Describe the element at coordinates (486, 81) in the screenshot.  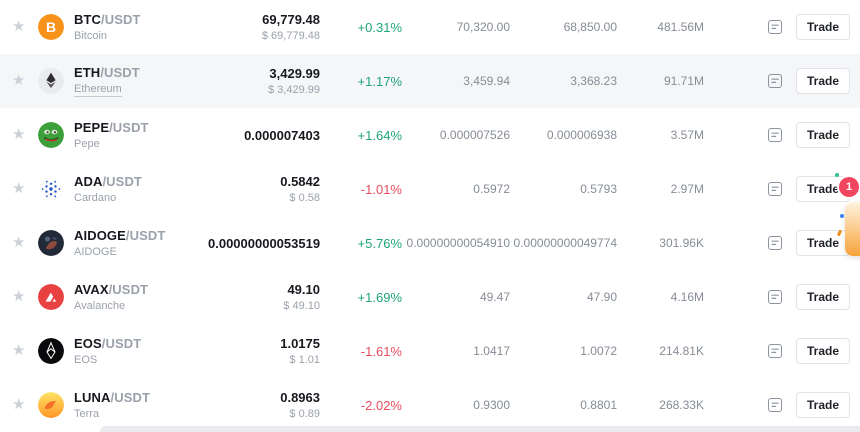
I see `high-24h: 3,459.94` at that location.